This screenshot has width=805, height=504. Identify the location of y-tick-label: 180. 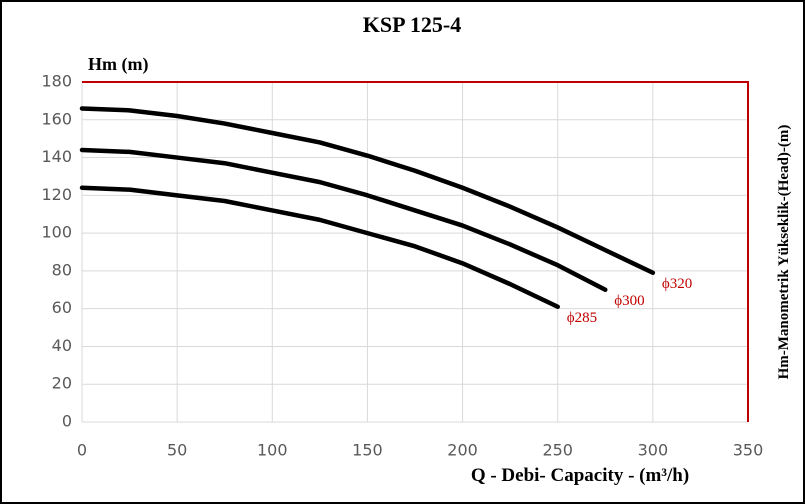
(56, 81).